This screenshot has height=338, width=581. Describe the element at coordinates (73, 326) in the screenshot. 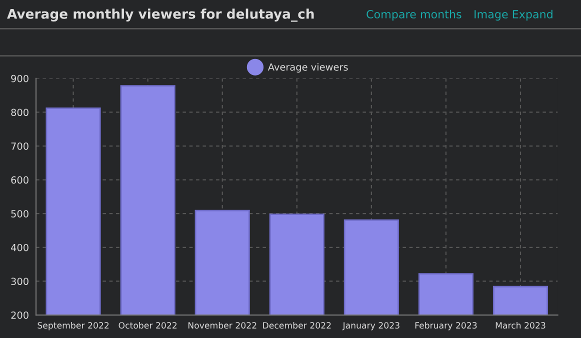

I see `x-tick-label: September 2022` at that location.